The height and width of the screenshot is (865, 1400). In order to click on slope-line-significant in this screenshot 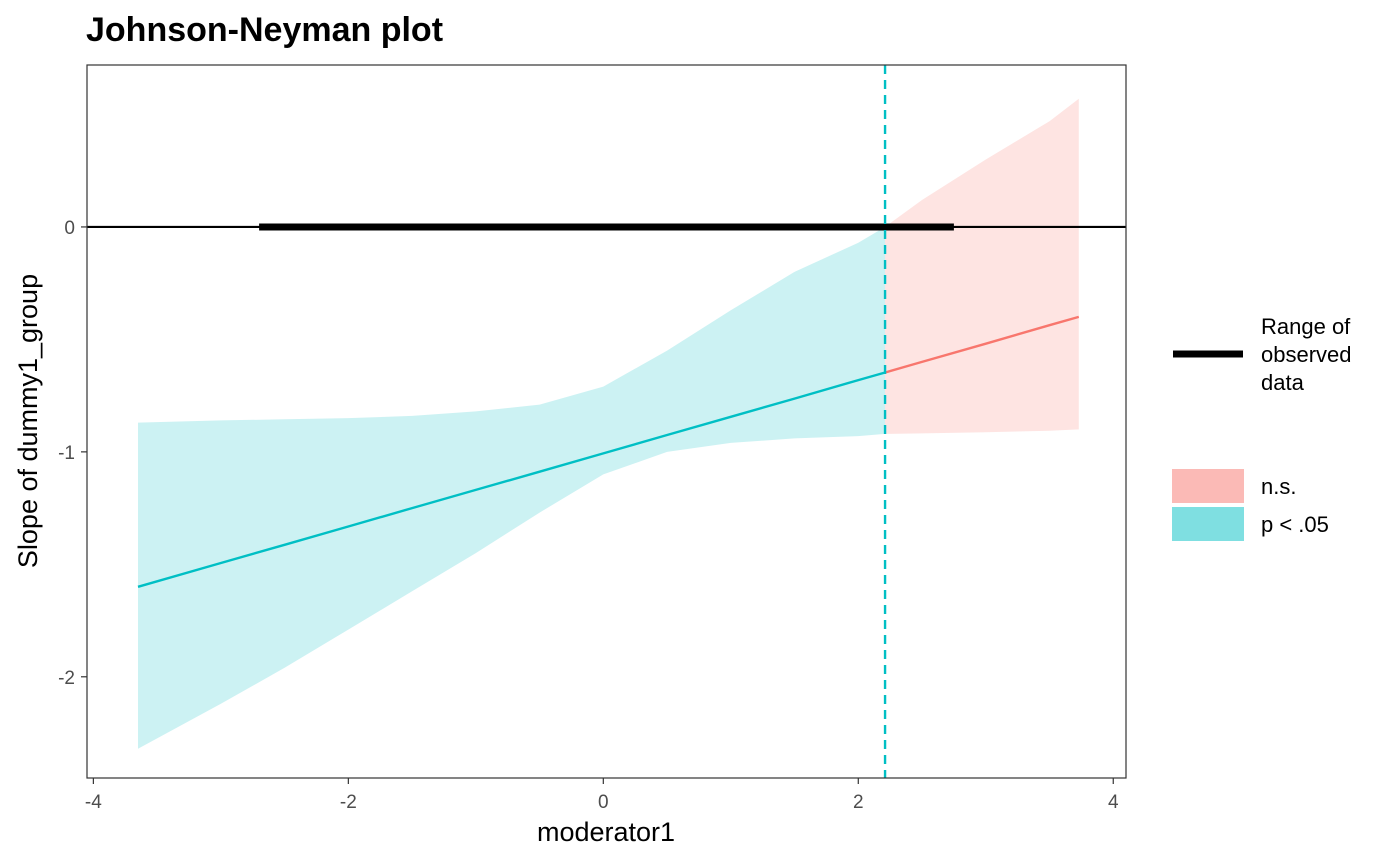, I will do `click(511, 479)`.